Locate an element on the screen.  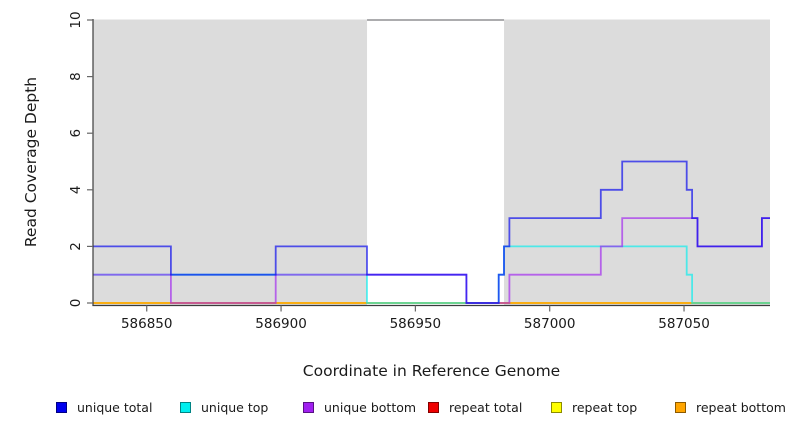
legend-item-unique-top: unique top is located at coordinates (224, 407).